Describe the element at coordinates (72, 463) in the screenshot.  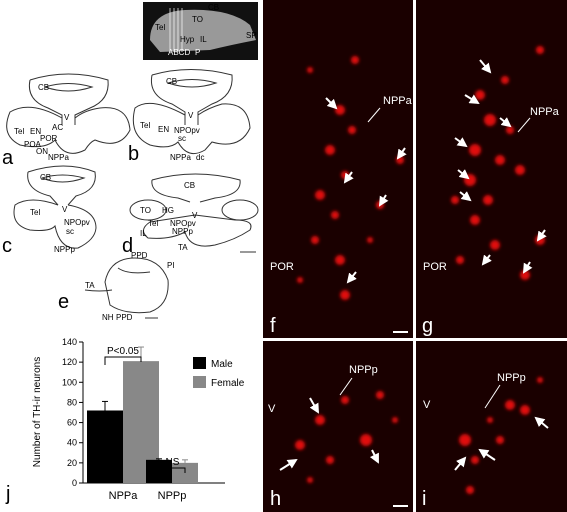
I see `y-tick-label: 20` at that location.